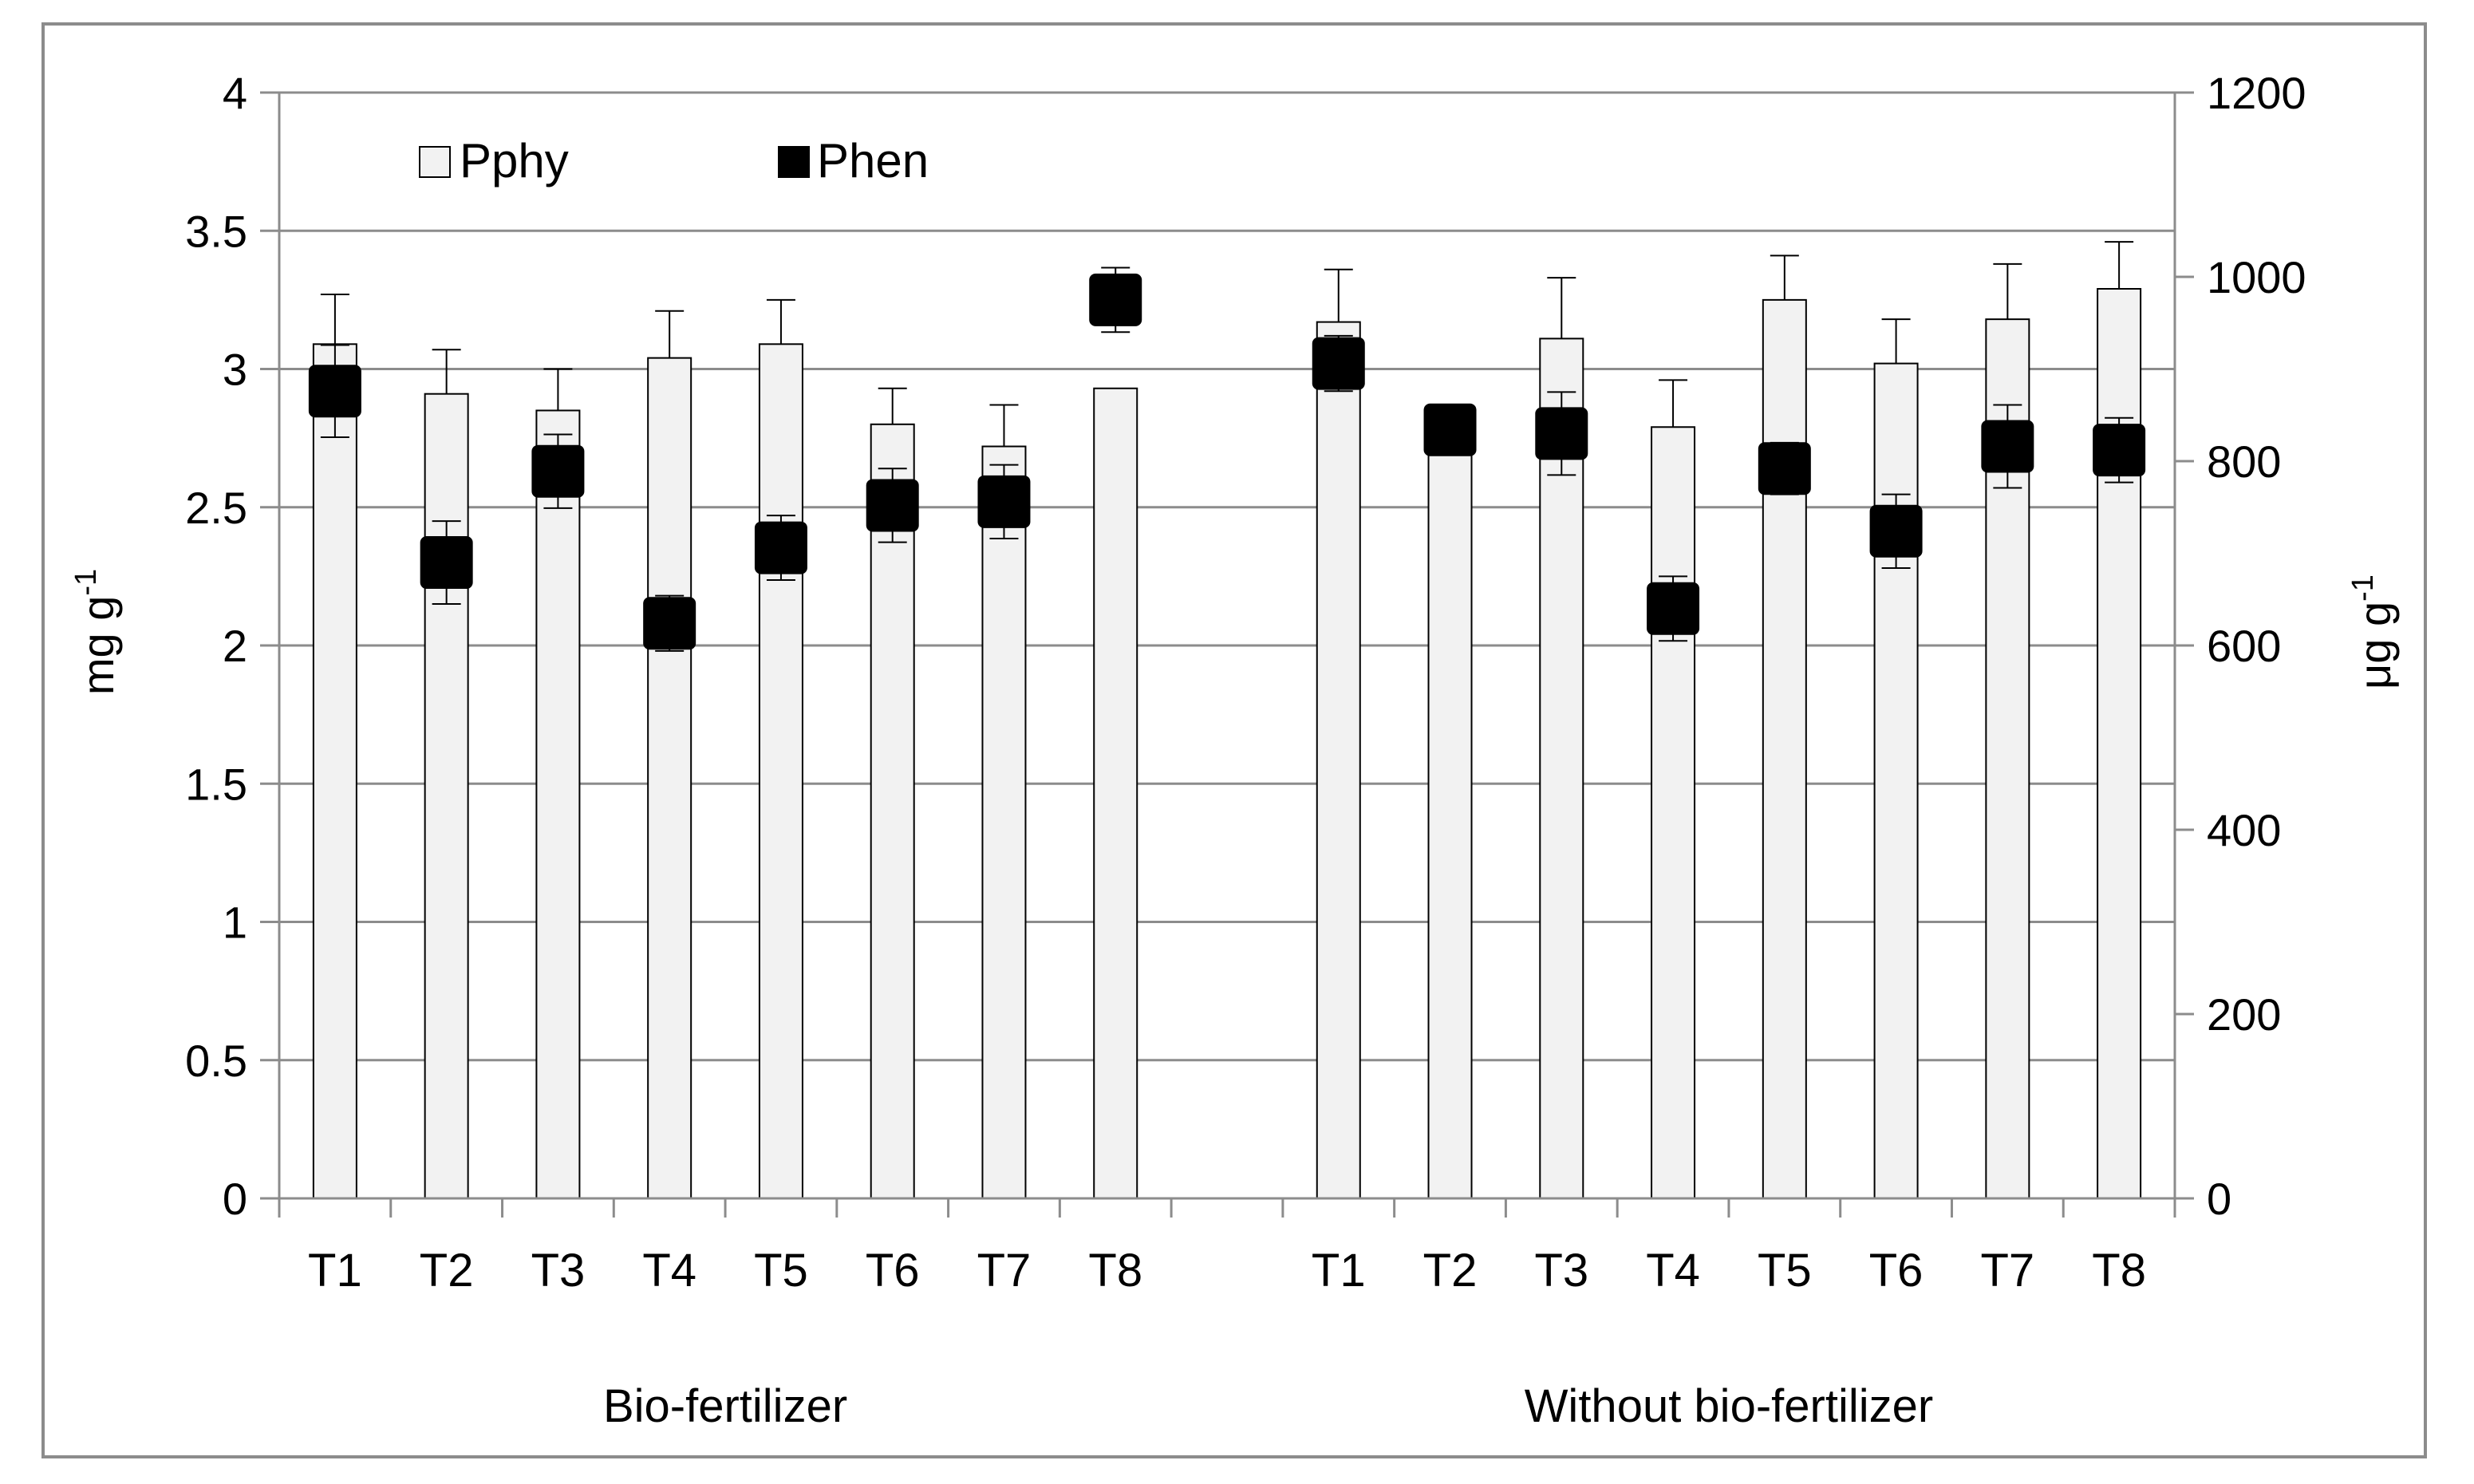 The width and height of the screenshot is (2474, 1484). What do you see at coordinates (435, 162) in the screenshot?
I see `legend-swatch-pphy` at bounding box center [435, 162].